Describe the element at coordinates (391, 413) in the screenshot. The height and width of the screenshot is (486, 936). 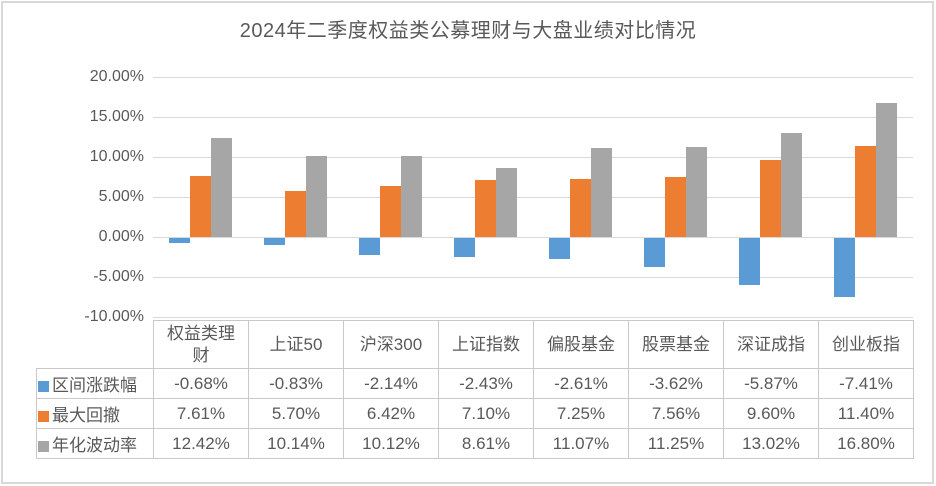
I see `table-value-cell: 6.42%` at that location.